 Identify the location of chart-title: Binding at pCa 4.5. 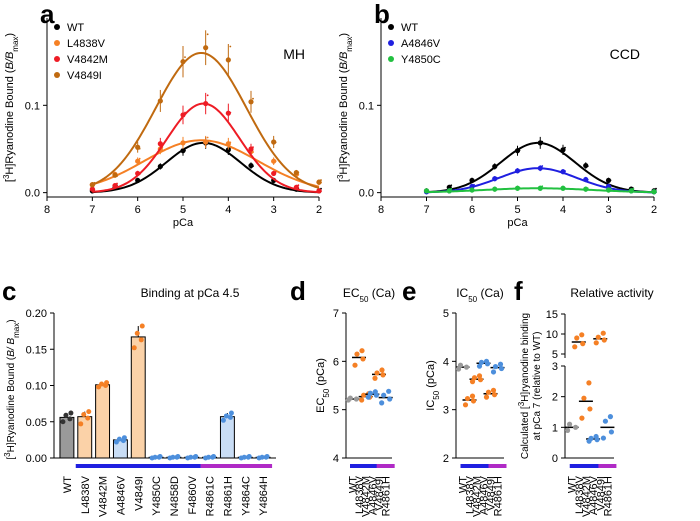
(190, 293).